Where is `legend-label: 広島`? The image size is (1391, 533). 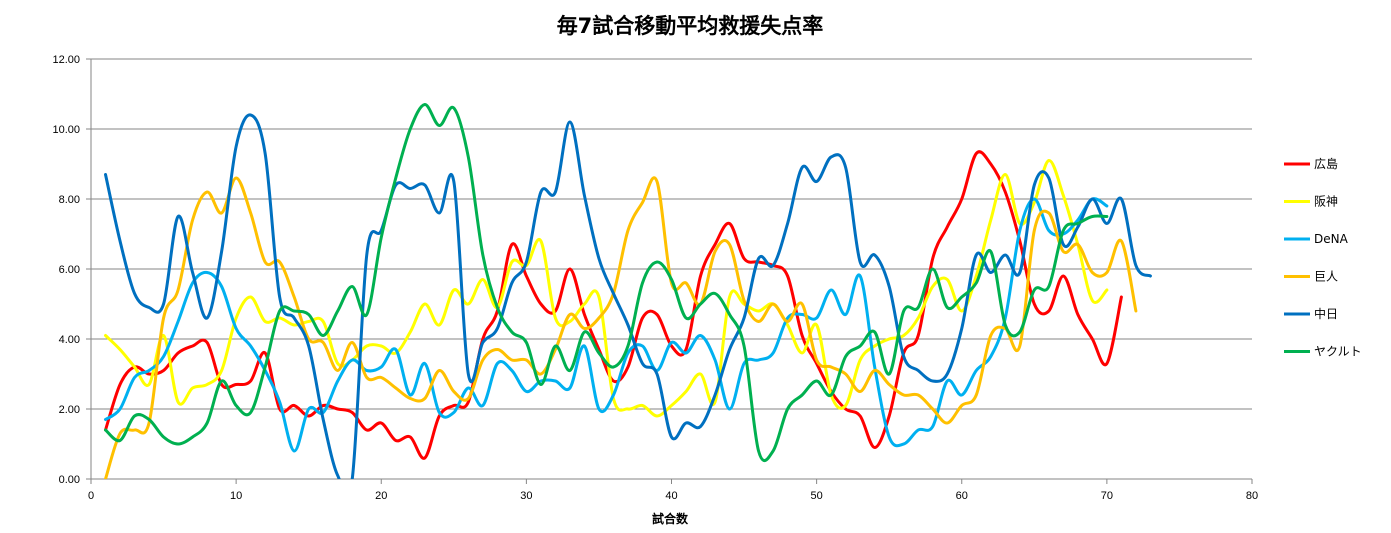
legend-label: 広島 is located at coordinates (1326, 163).